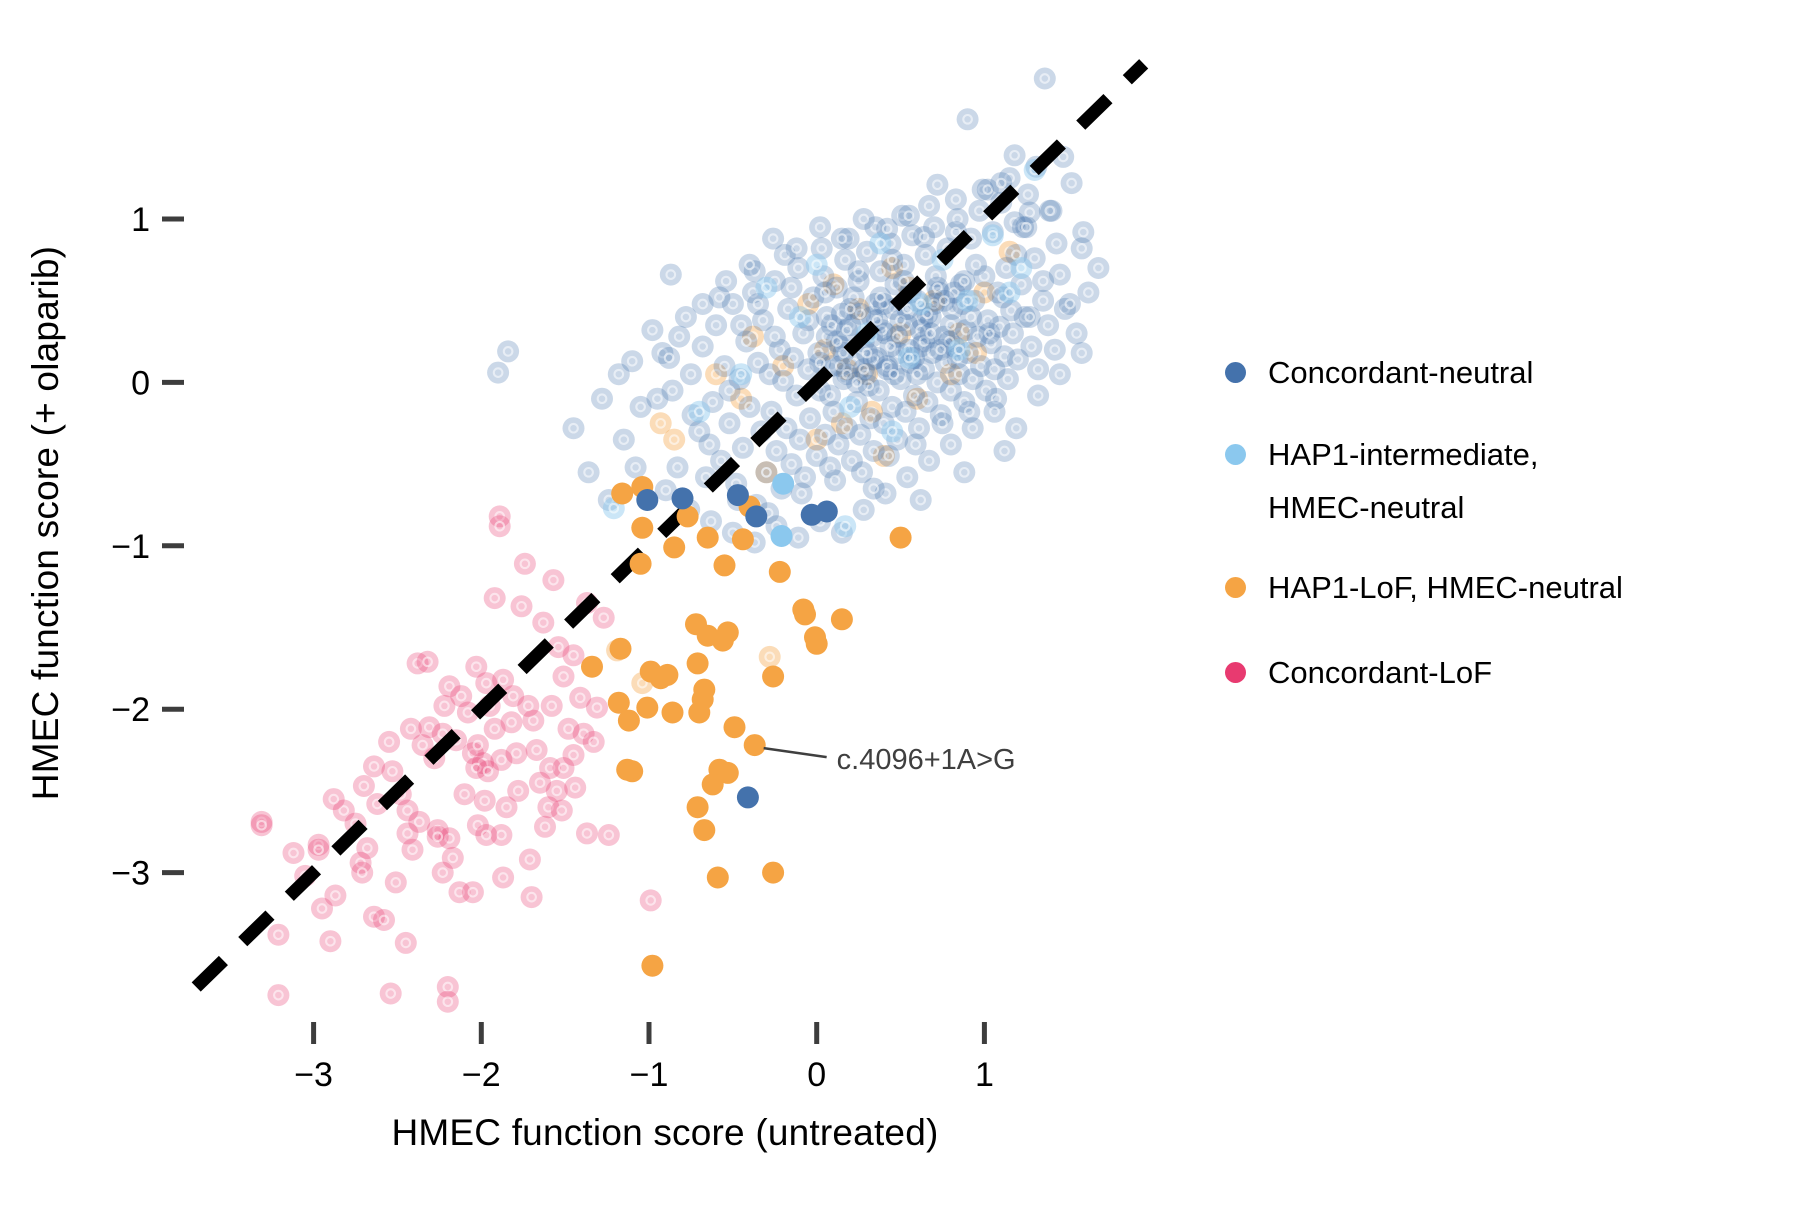 This screenshot has height=1212, width=1820. What do you see at coordinates (1445, 587) in the screenshot?
I see `legend-label: HAP1-LoF, HMEC-neutral` at bounding box center [1445, 587].